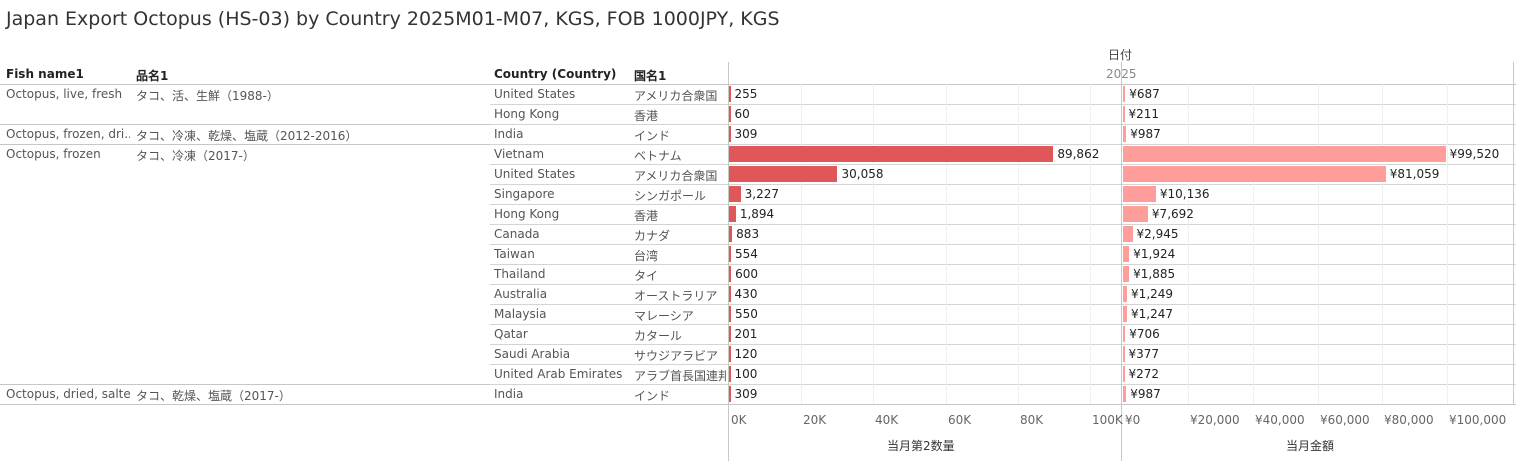 The height and width of the screenshot is (461, 1516). Describe the element at coordinates (746, 314) in the screenshot. I see `quantity-data-label: 550` at that location.